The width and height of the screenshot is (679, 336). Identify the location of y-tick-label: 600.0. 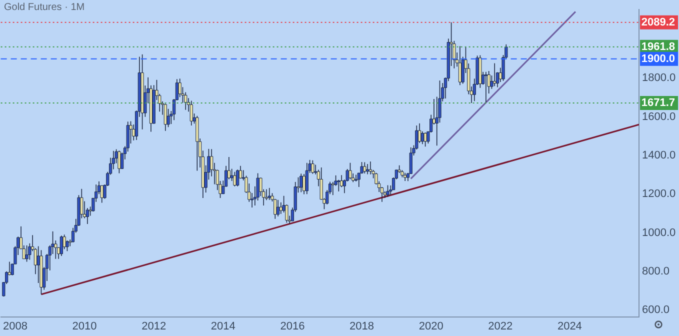
(656, 310).